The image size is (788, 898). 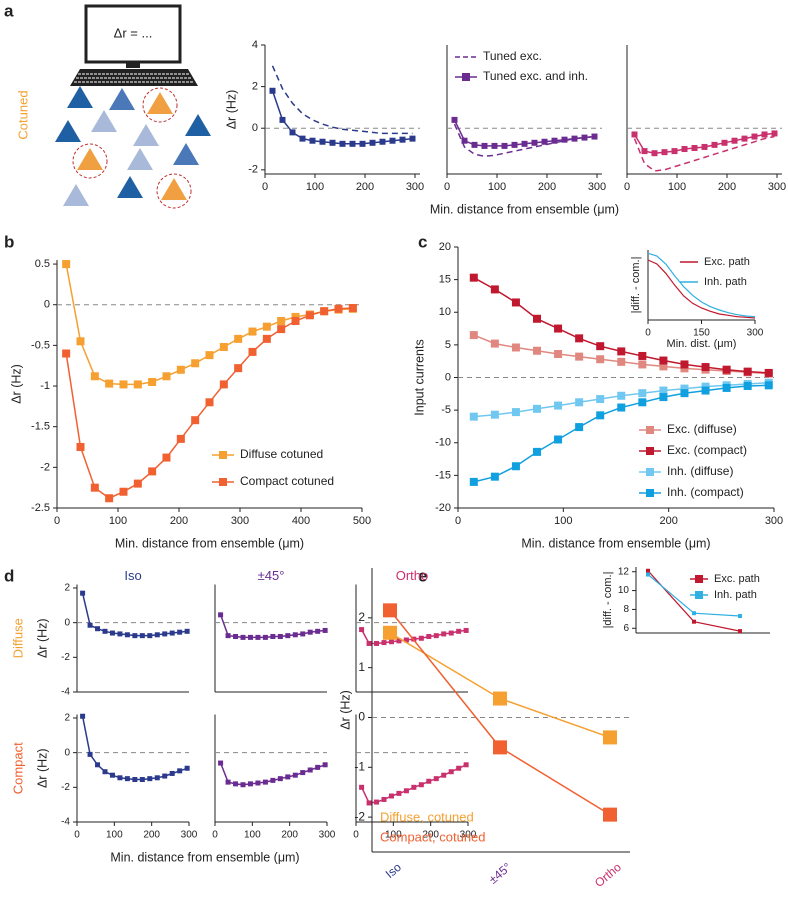 What do you see at coordinates (394, 870) in the screenshot?
I see `x-tick-label: Iso` at bounding box center [394, 870].